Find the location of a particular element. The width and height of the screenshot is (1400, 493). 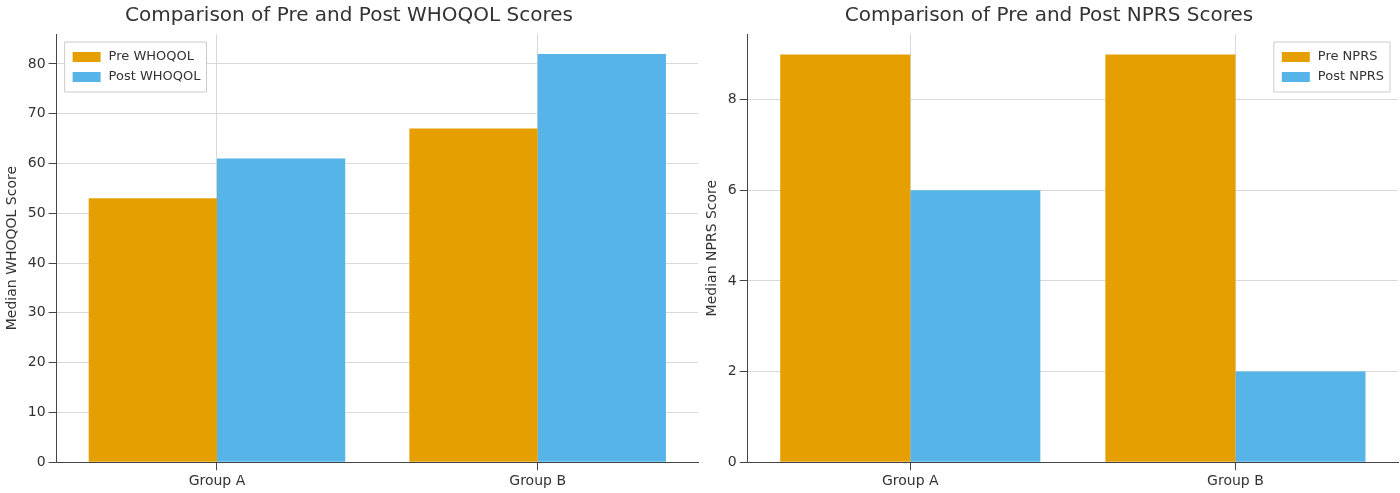

y-tick-label: 70 is located at coordinates (36, 112).